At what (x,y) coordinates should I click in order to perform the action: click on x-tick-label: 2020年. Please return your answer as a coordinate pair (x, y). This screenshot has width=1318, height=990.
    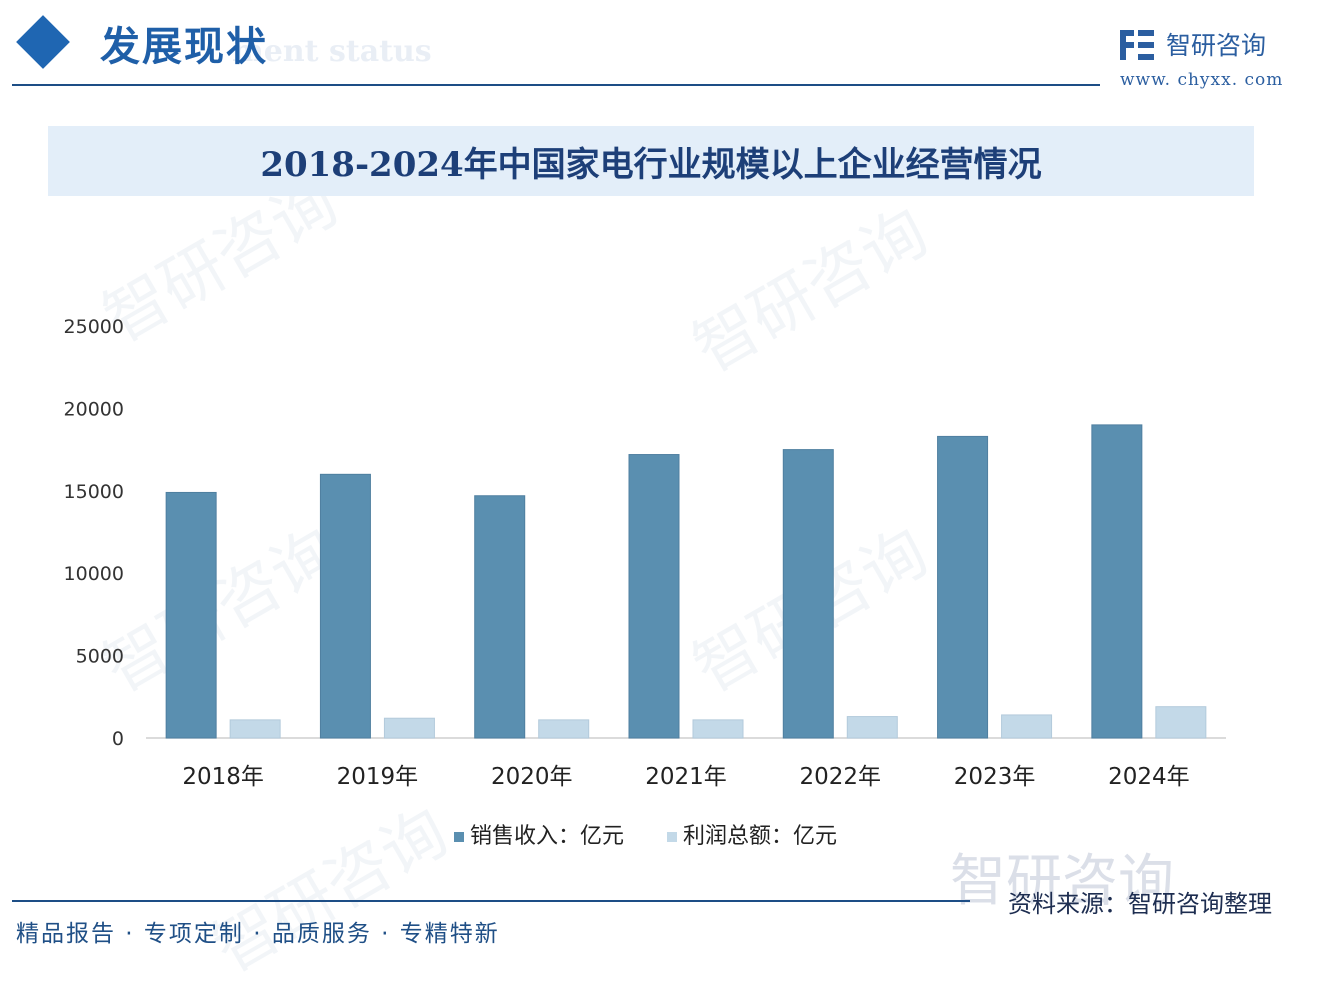
    Looking at the image, I should click on (532, 777).